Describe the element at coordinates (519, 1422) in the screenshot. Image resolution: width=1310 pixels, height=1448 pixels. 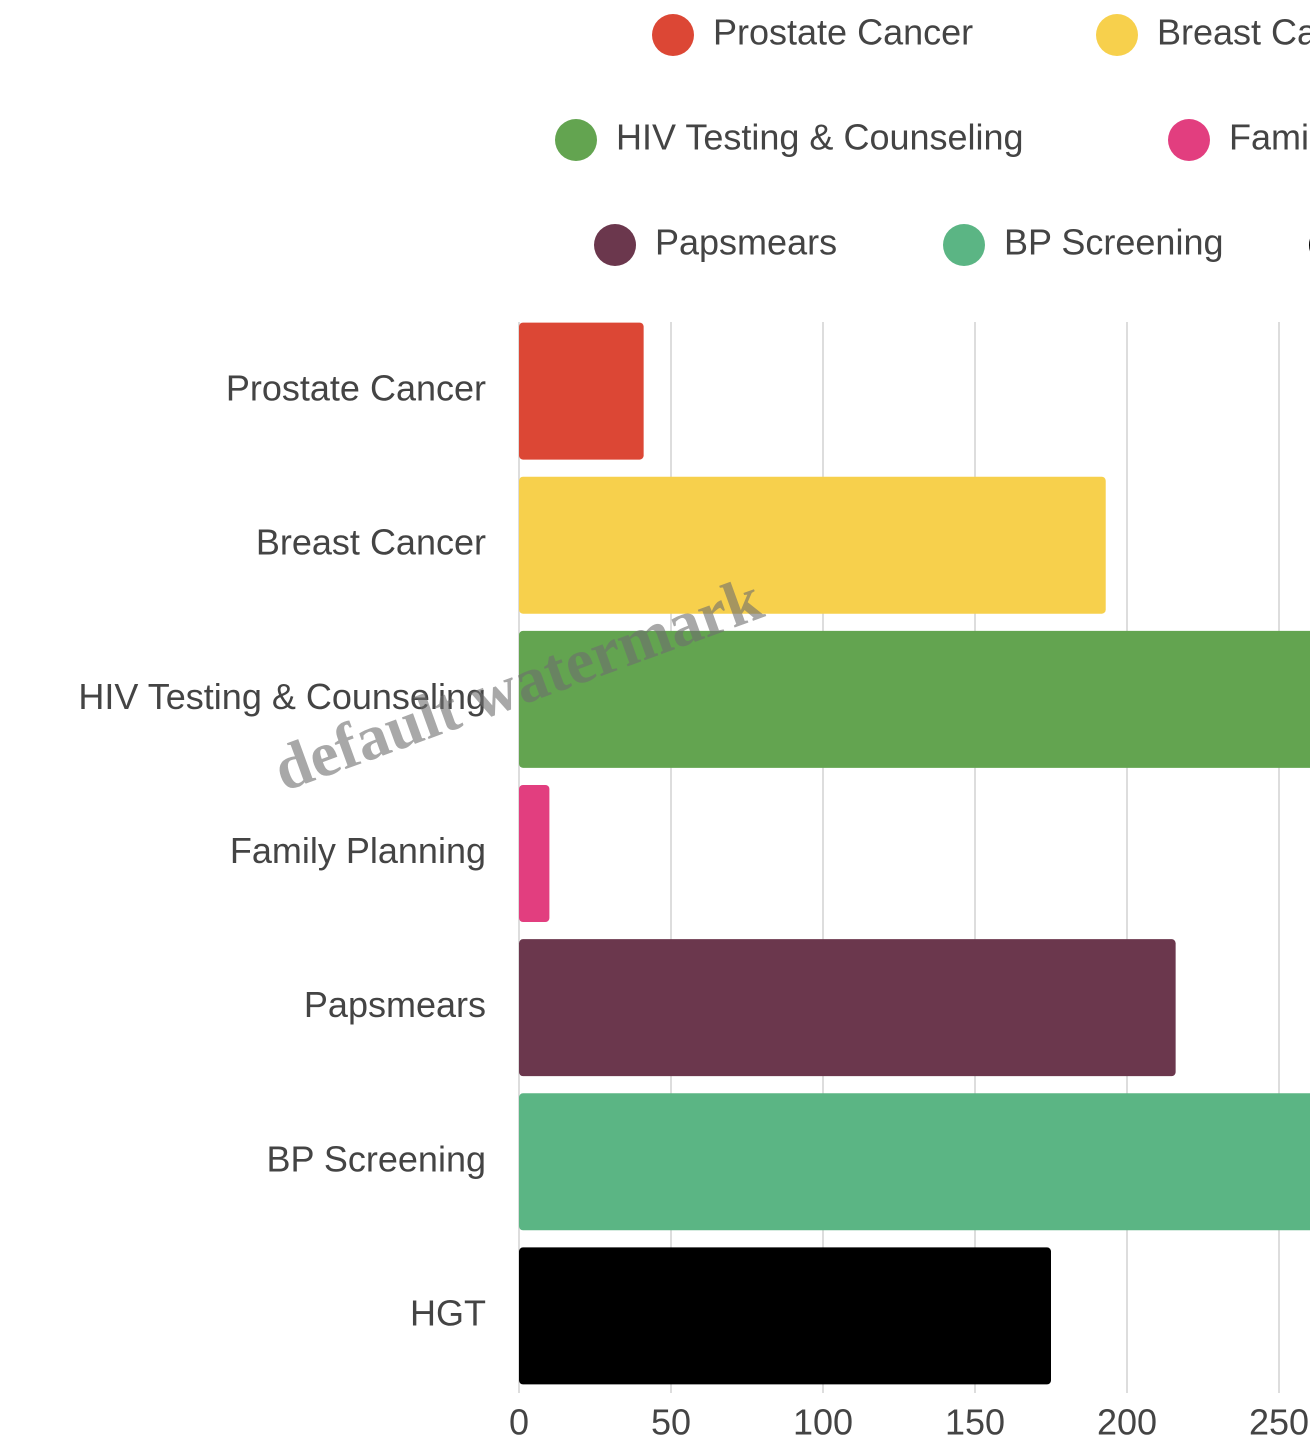
I see `x-tick-label: 0` at that location.